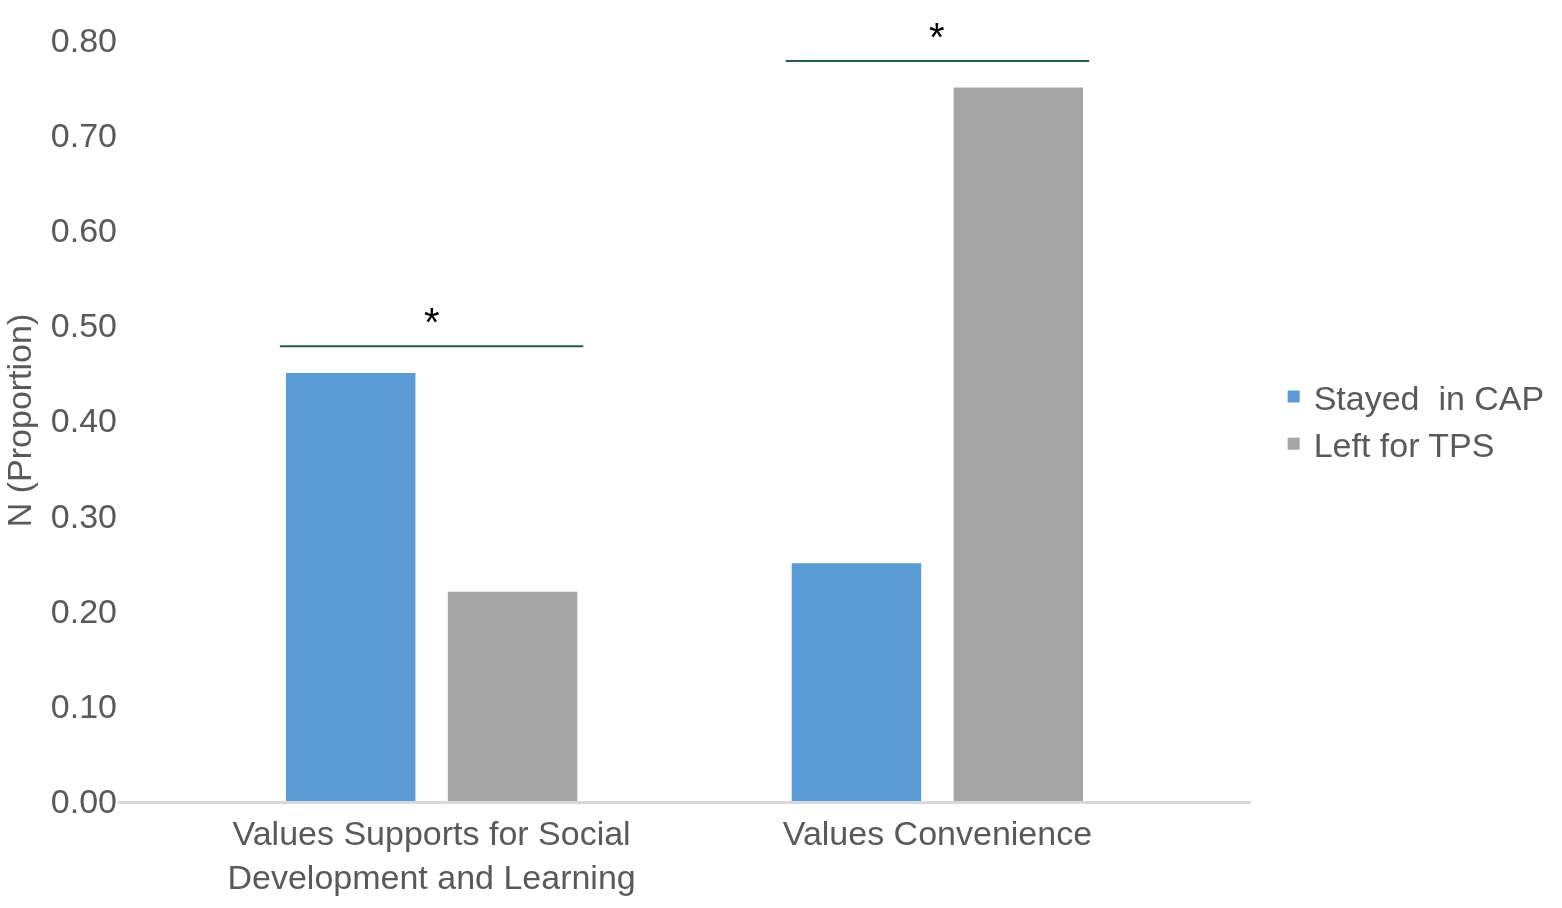 Image resolution: width=1562 pixels, height=908 pixels. What do you see at coordinates (83, 135) in the screenshot?
I see `y-tick-label: 0.70` at bounding box center [83, 135].